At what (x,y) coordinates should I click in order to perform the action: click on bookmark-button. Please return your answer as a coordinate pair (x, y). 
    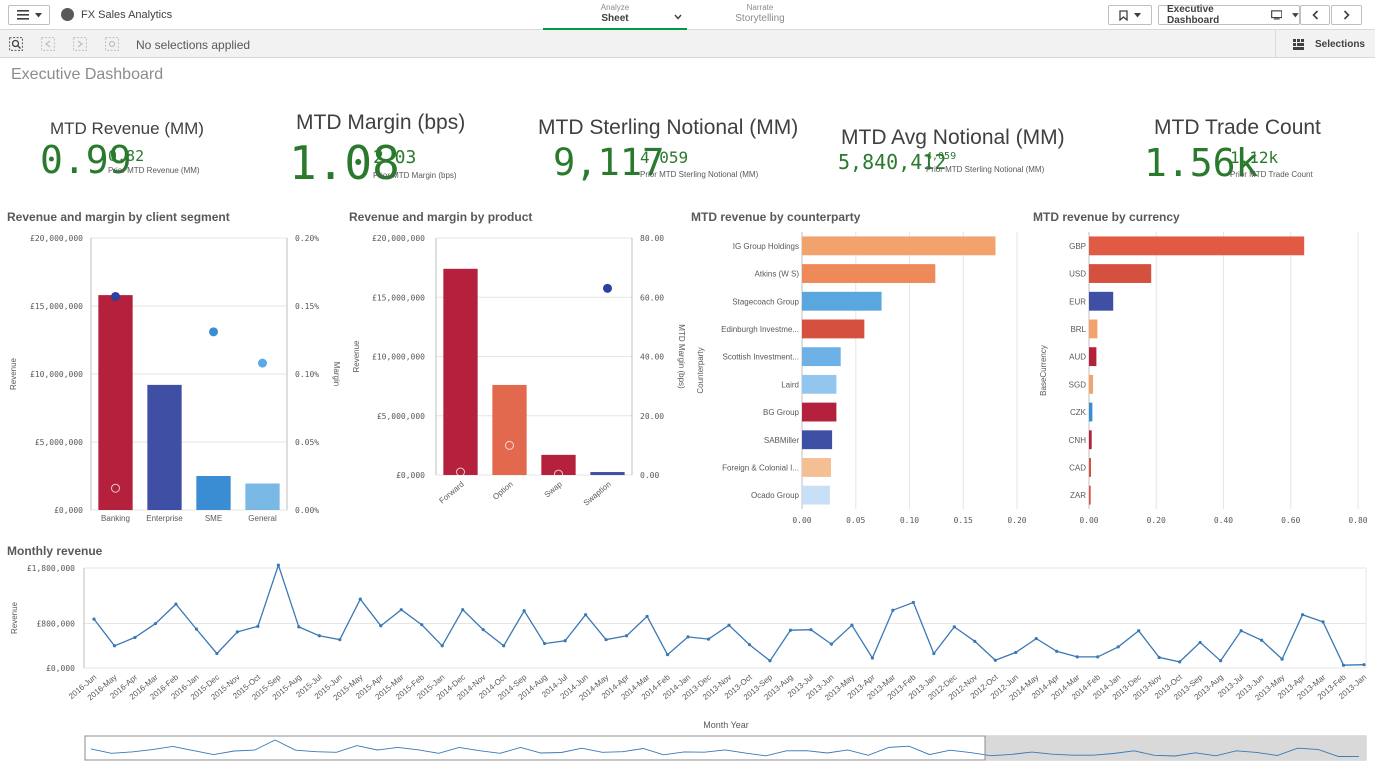
    Looking at the image, I should click on (1130, 15).